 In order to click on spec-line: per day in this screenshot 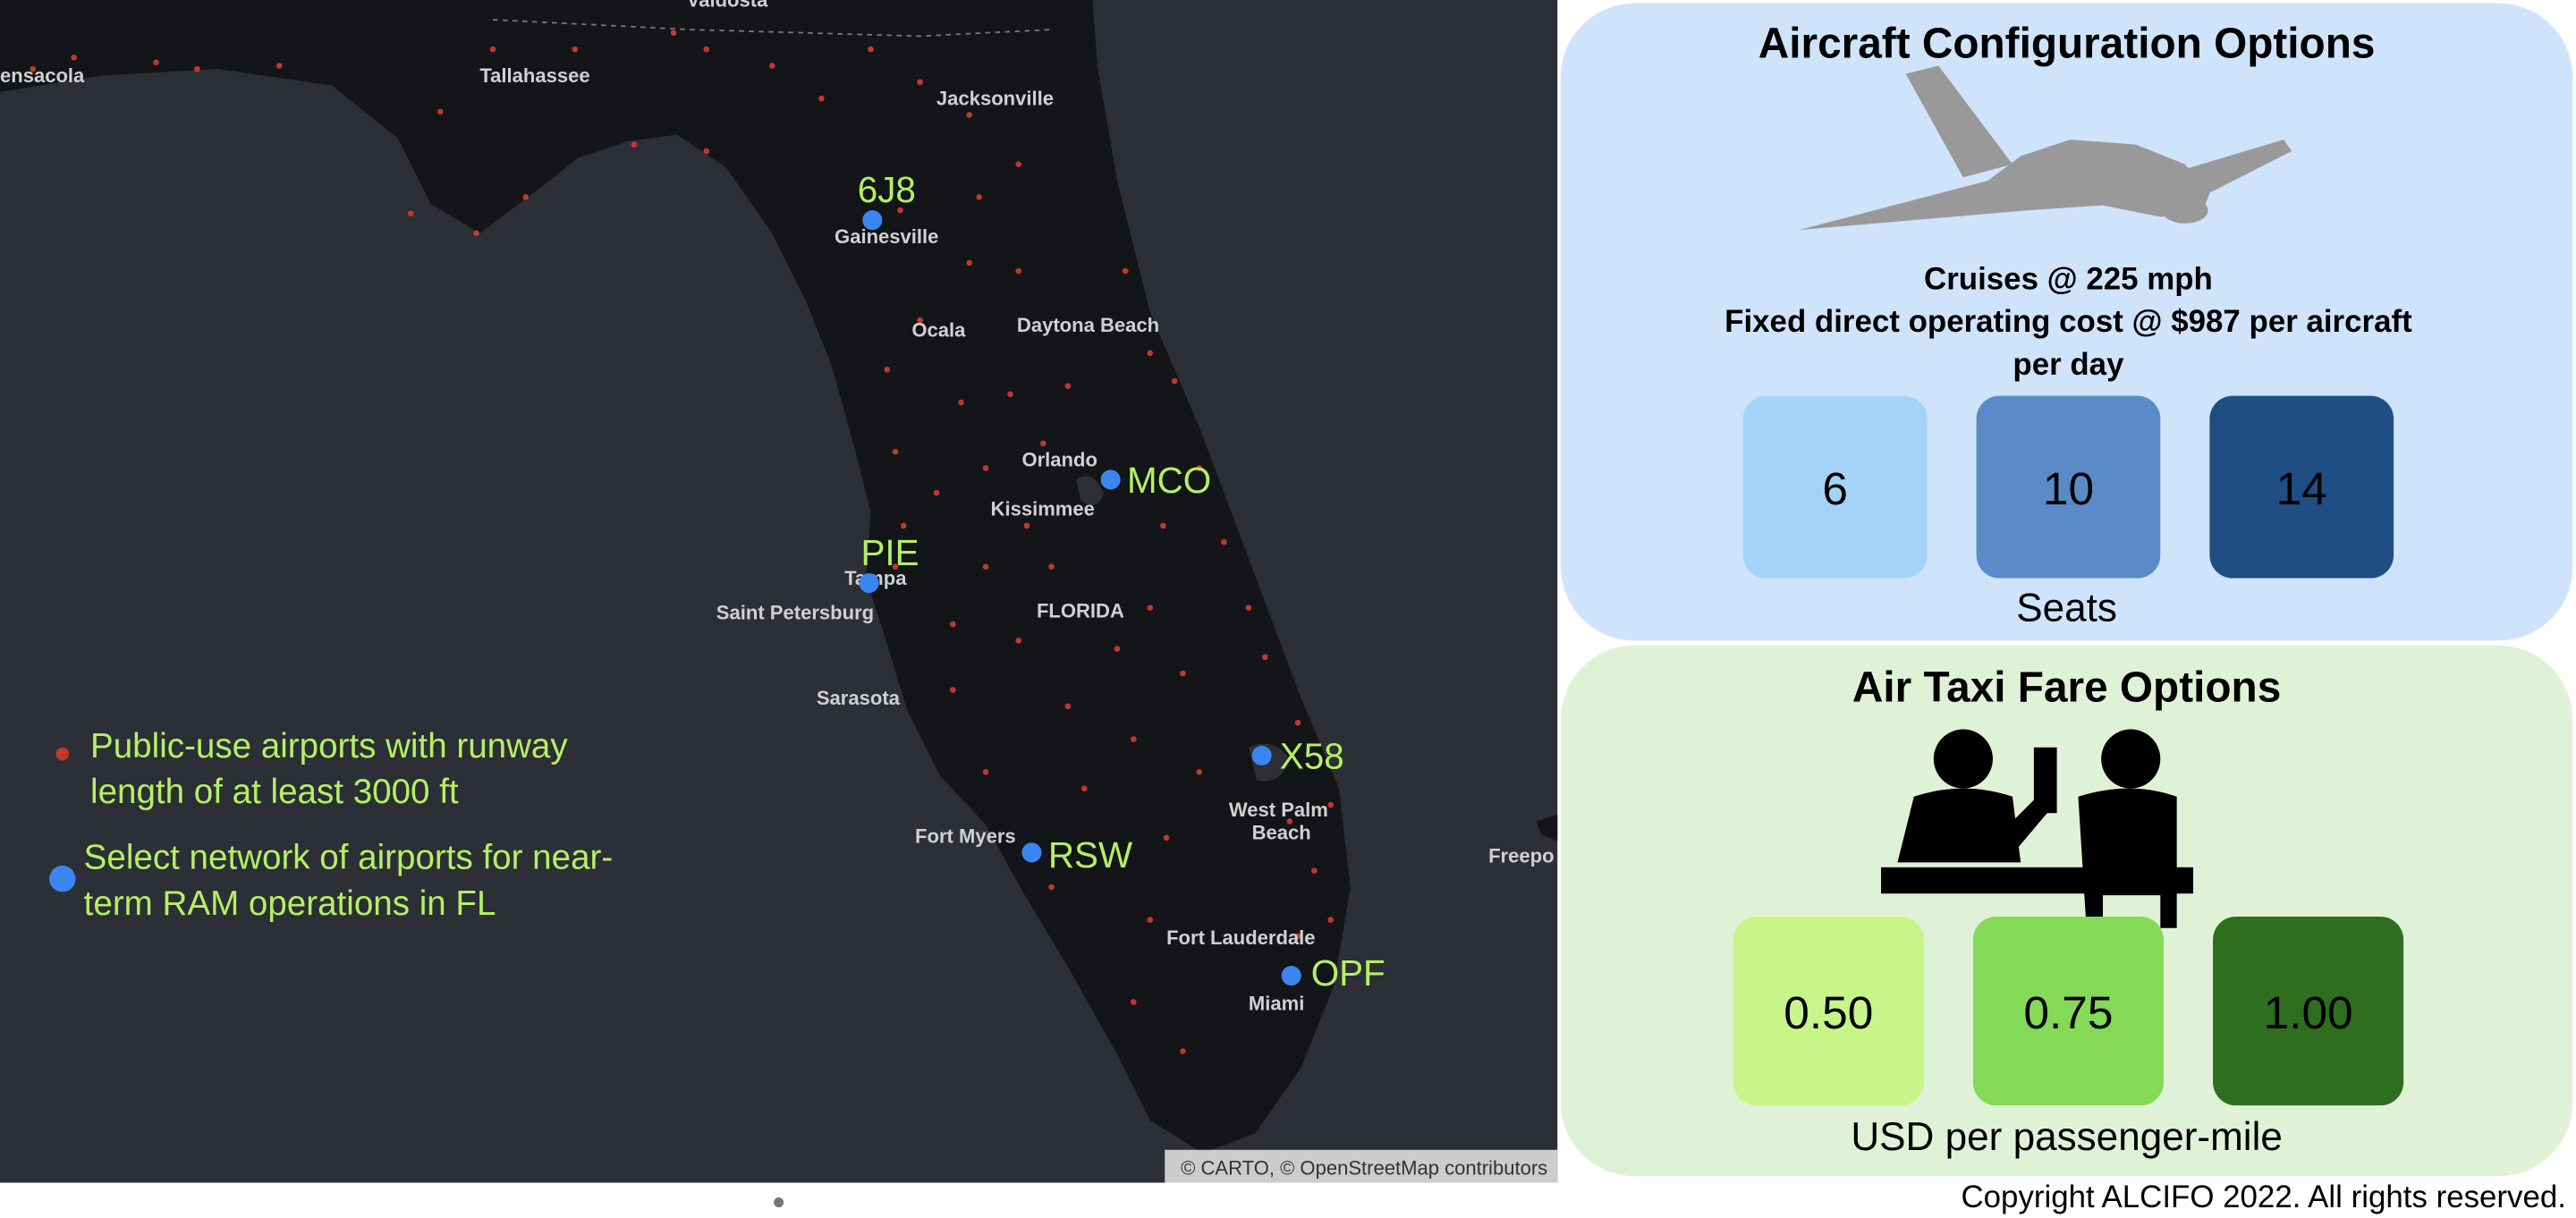, I will do `click(2068, 364)`.